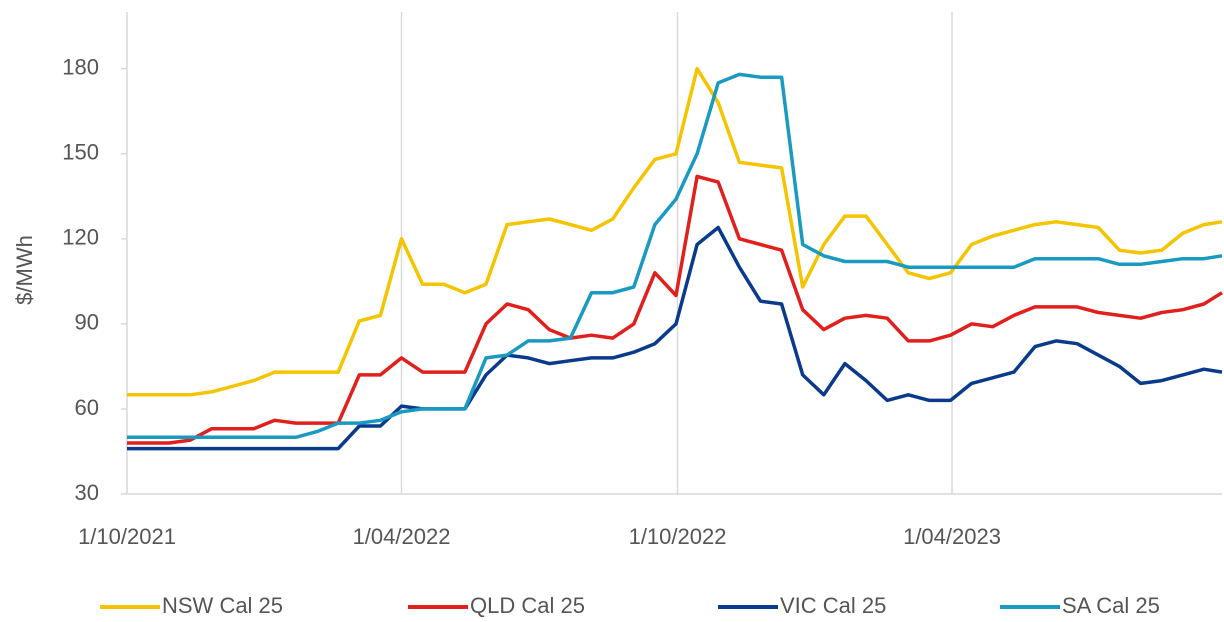 The height and width of the screenshot is (622, 1224). I want to click on y-tick-label: 30, so click(87, 492).